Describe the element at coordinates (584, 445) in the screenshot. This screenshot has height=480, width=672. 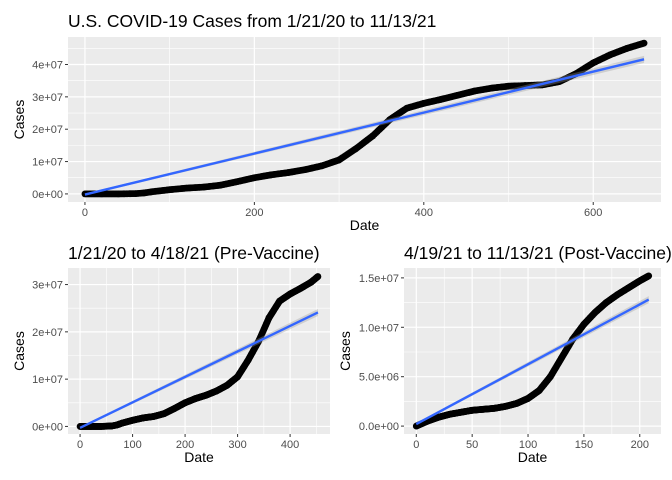
I see `x-tick-label: 150` at that location.